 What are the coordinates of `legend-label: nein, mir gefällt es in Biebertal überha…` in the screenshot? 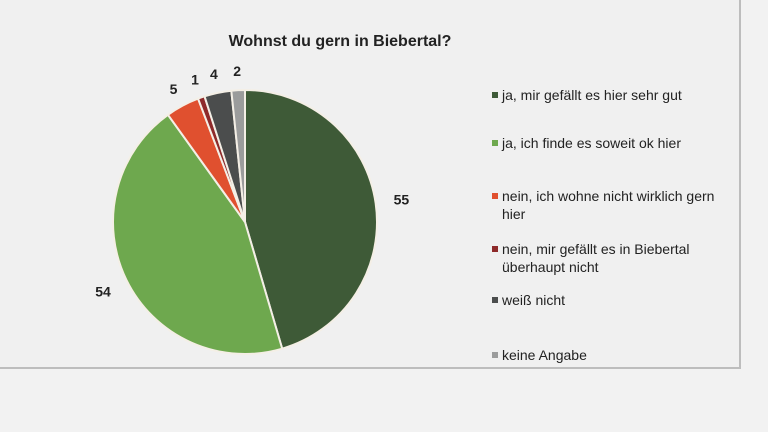 It's located at (596, 258).